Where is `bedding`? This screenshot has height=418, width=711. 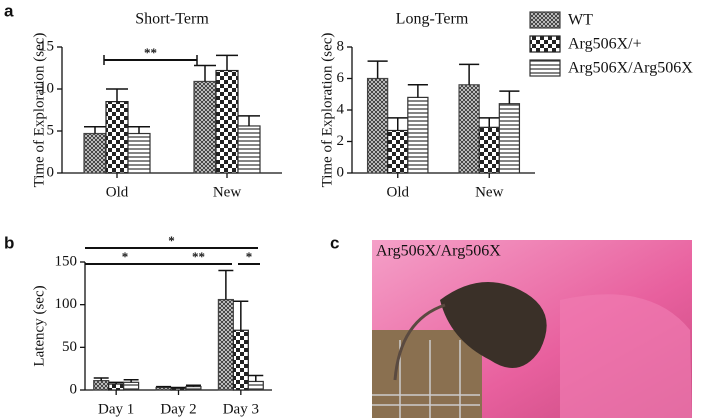 bedding is located at coordinates (427, 374).